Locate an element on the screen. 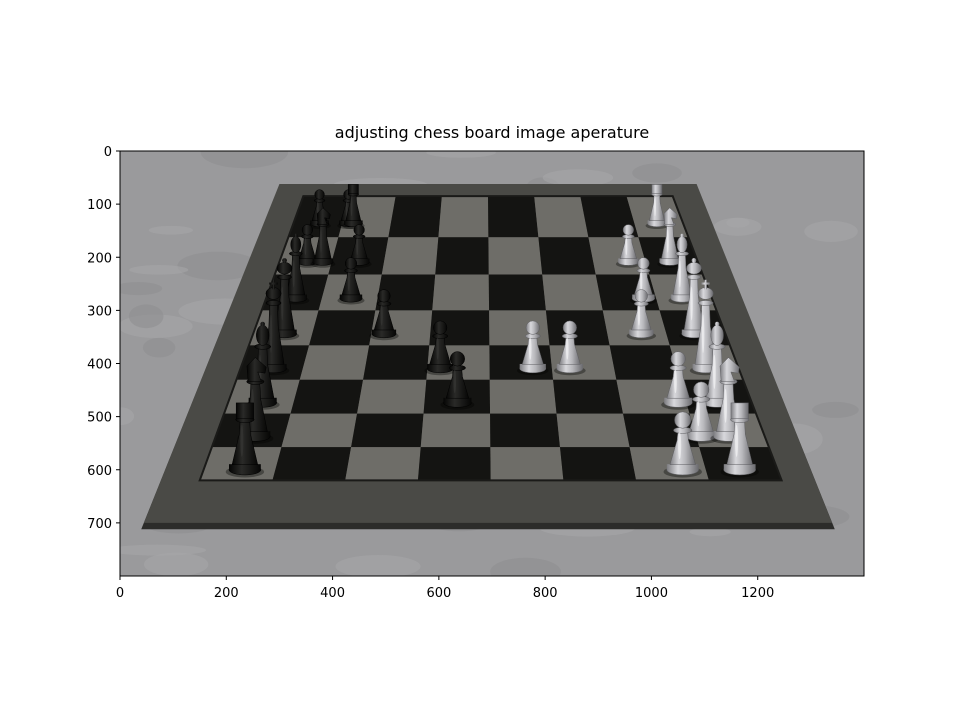 The width and height of the screenshot is (960, 720). y-tick-label: 400 is located at coordinates (99, 365).